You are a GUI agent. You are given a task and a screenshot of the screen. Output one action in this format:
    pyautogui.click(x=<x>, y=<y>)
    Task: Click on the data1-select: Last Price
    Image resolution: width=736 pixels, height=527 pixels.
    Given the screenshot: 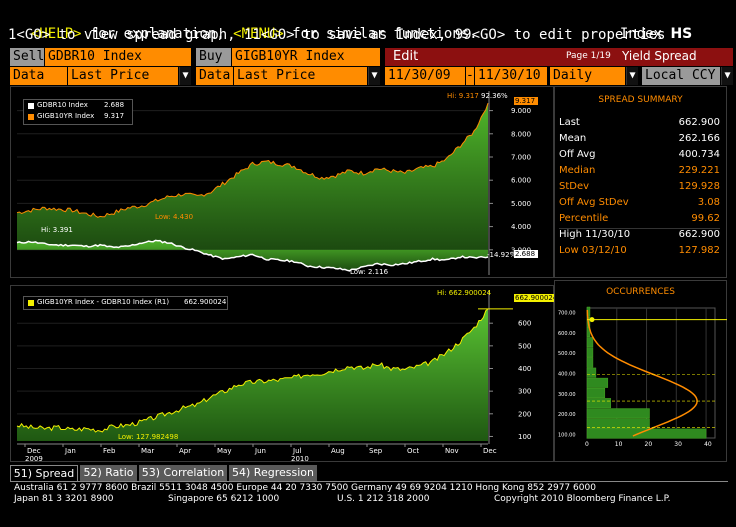 What is the action you would take?
    pyautogui.click(x=123, y=76)
    